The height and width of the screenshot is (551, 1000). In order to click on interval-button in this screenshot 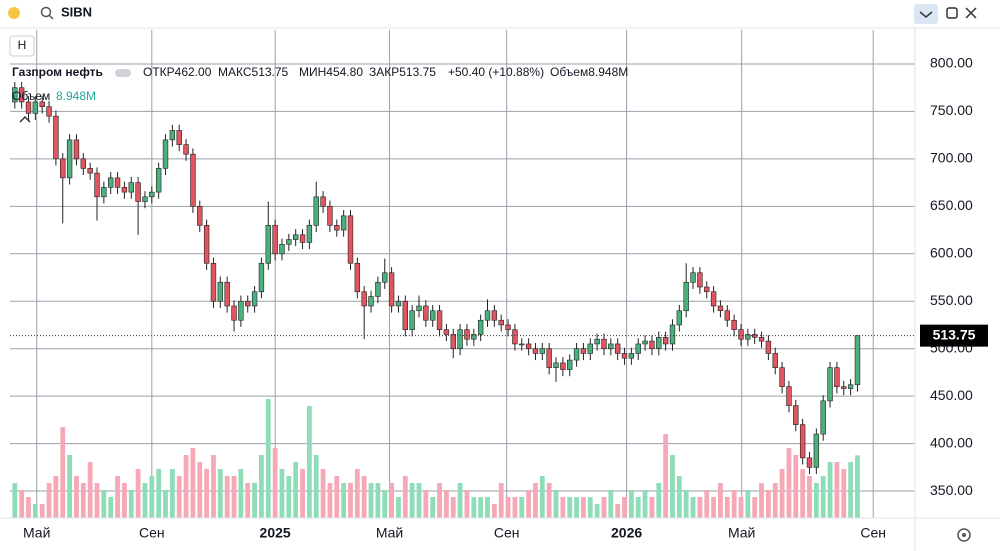, I will do `click(22, 46)`.